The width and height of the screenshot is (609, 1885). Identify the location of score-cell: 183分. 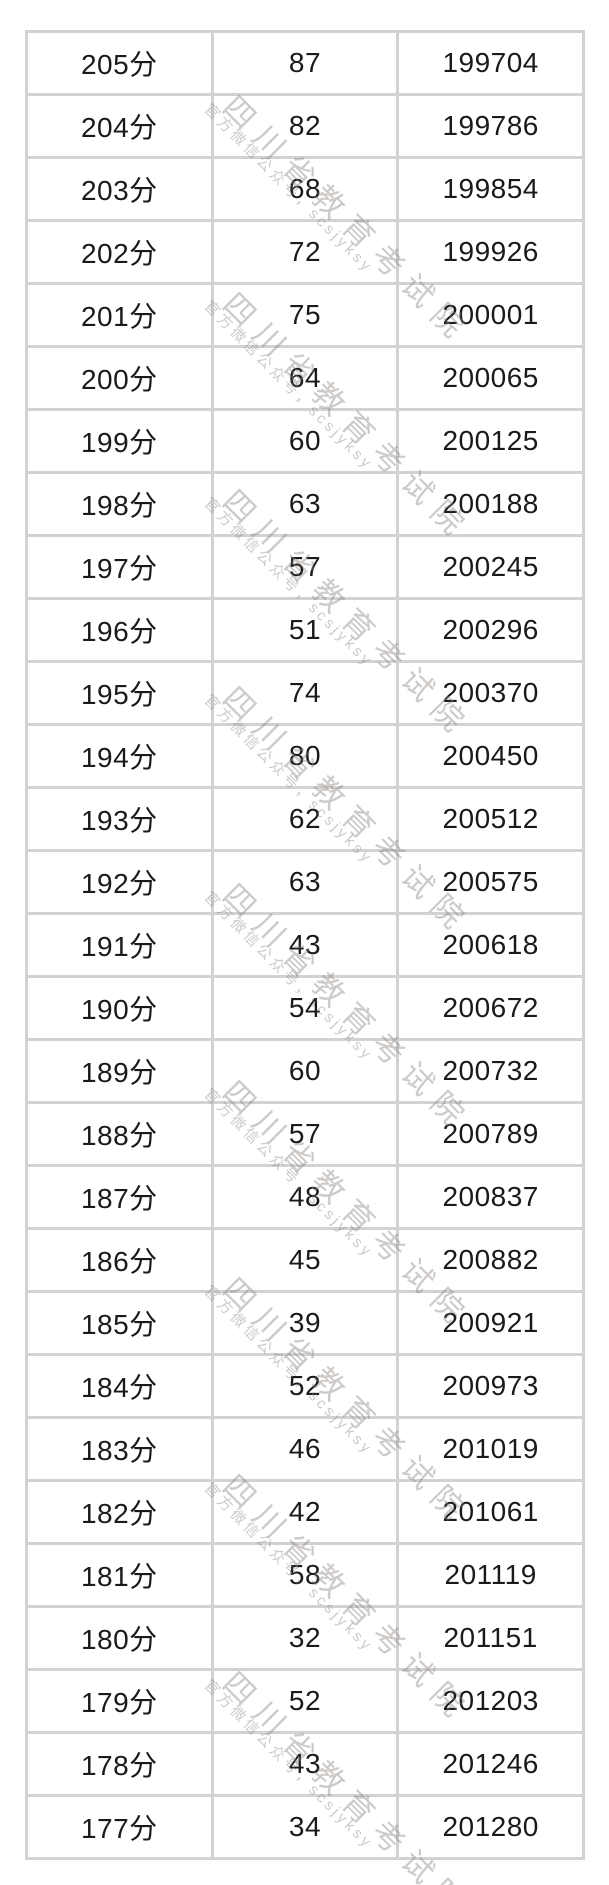
(119, 1449).